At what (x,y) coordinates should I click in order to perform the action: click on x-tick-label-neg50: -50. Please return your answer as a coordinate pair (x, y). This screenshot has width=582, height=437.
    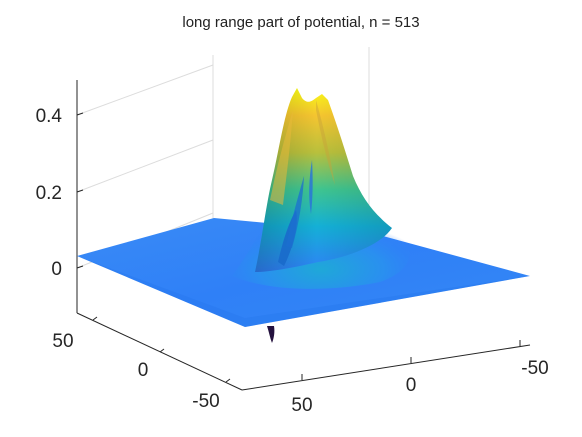
    Looking at the image, I should click on (534, 368).